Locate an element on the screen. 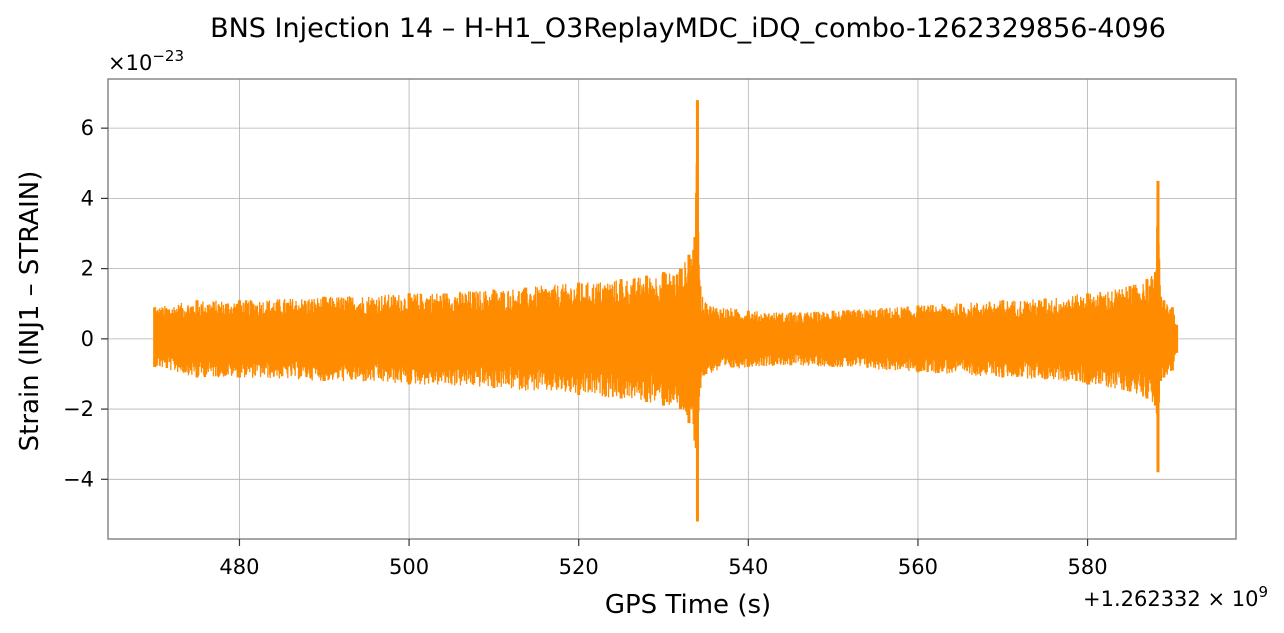 The height and width of the screenshot is (633, 1284). y-tick-label: 2 is located at coordinates (87, 269).